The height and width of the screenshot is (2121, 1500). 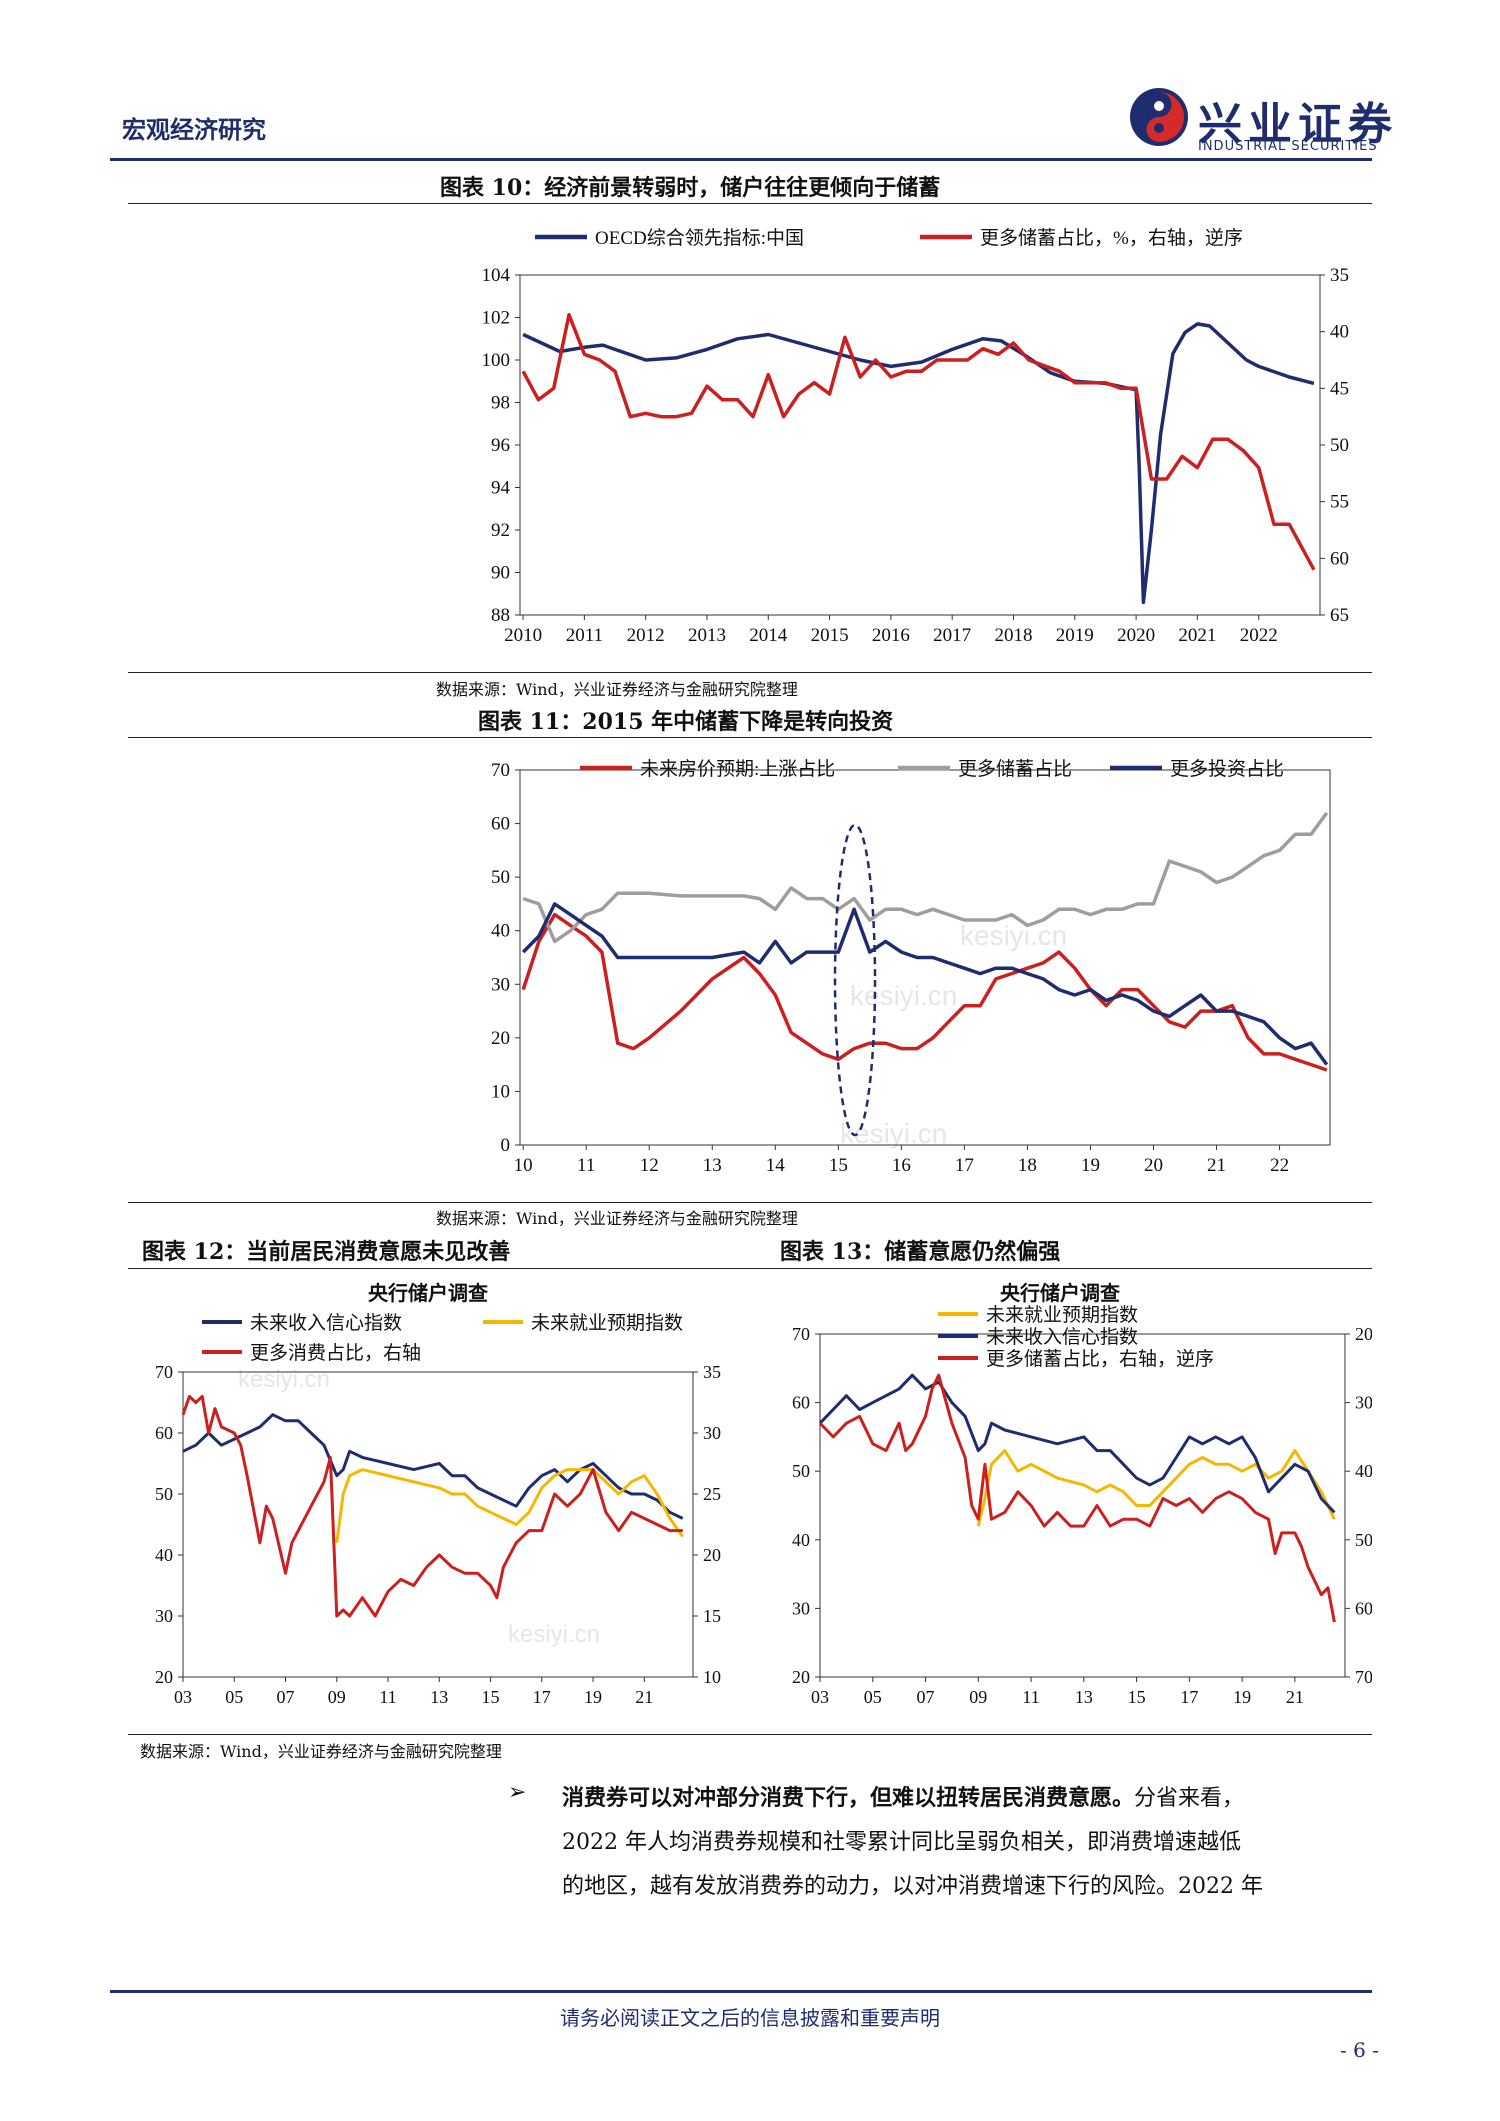 What do you see at coordinates (649, 1165) in the screenshot?
I see `x-tick-label: 12` at bounding box center [649, 1165].